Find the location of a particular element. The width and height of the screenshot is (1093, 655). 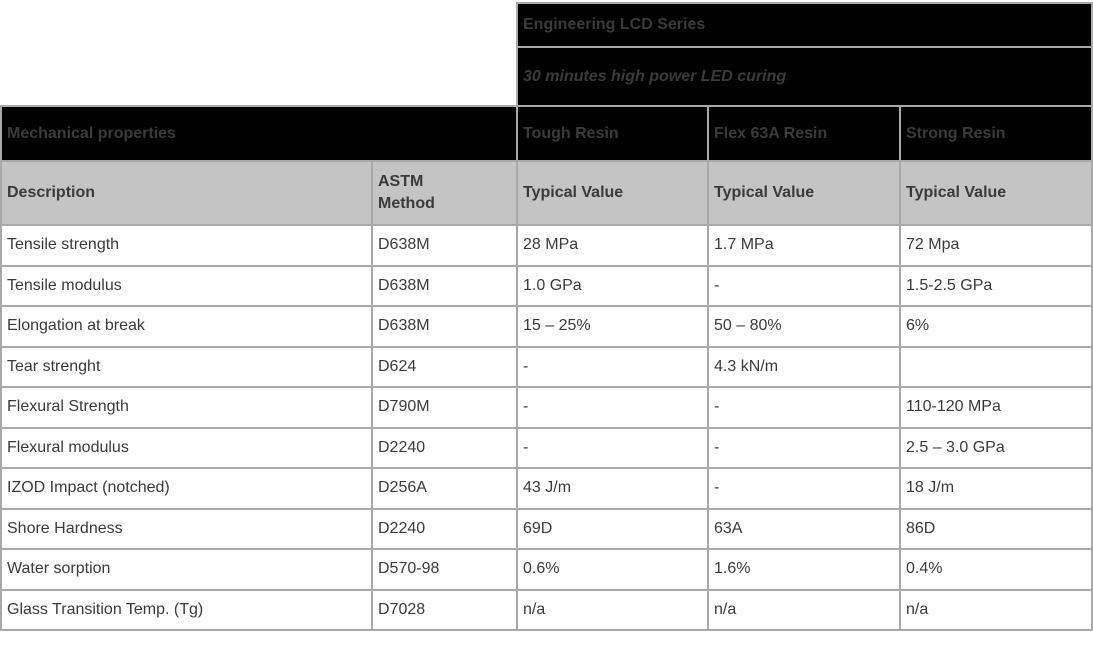

curing-note-row: 30 minutes high power LED curing is located at coordinates (547, 76).